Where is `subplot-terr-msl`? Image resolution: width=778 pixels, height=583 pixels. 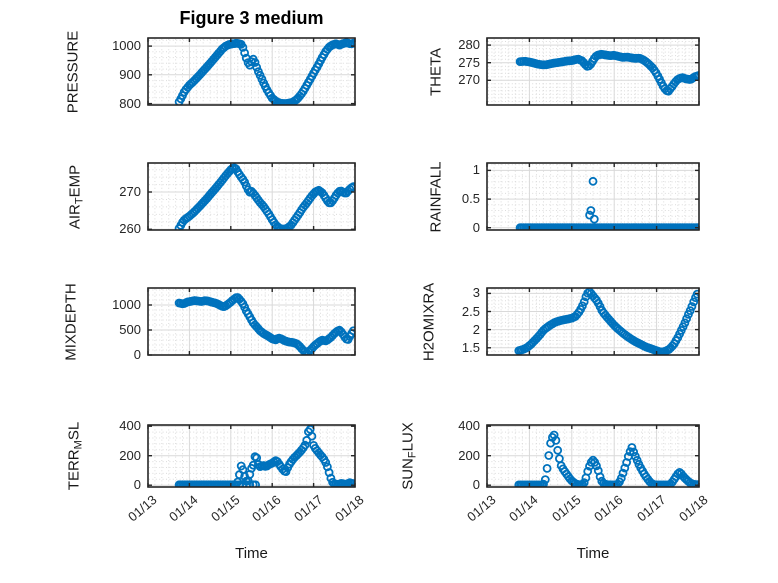 subplot-terr-msl is located at coordinates (251, 456).